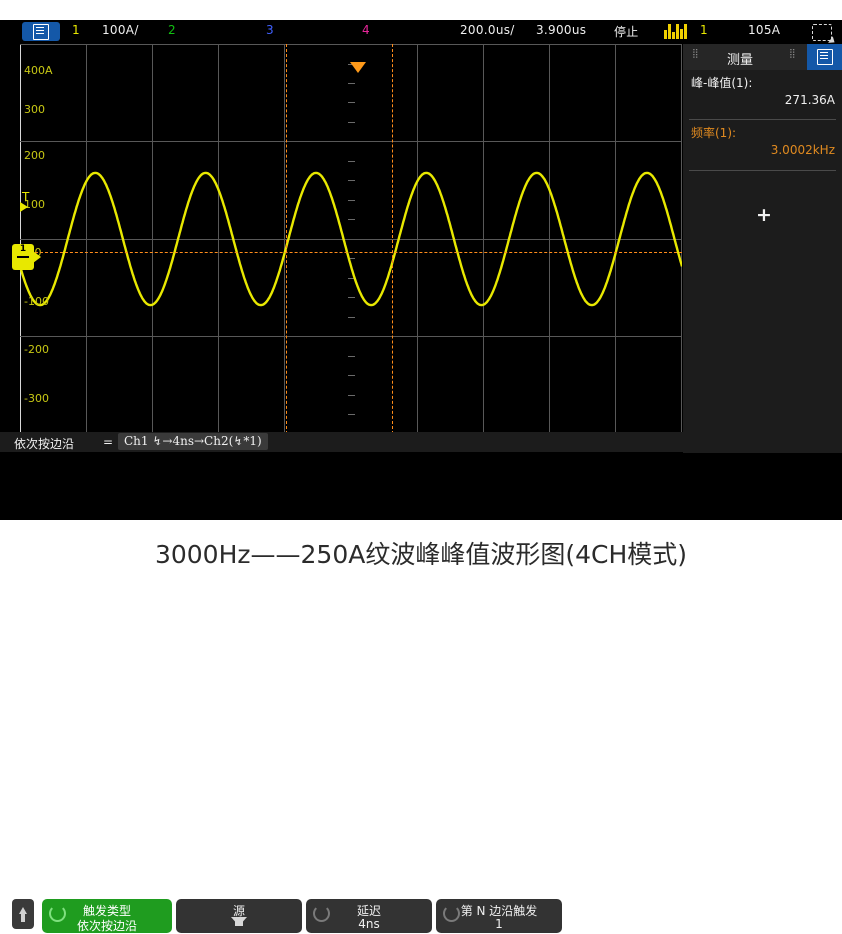 This screenshot has height=934, width=842. Describe the element at coordinates (809, 100) in the screenshot. I see `measurement-value: 271.36A` at that location.